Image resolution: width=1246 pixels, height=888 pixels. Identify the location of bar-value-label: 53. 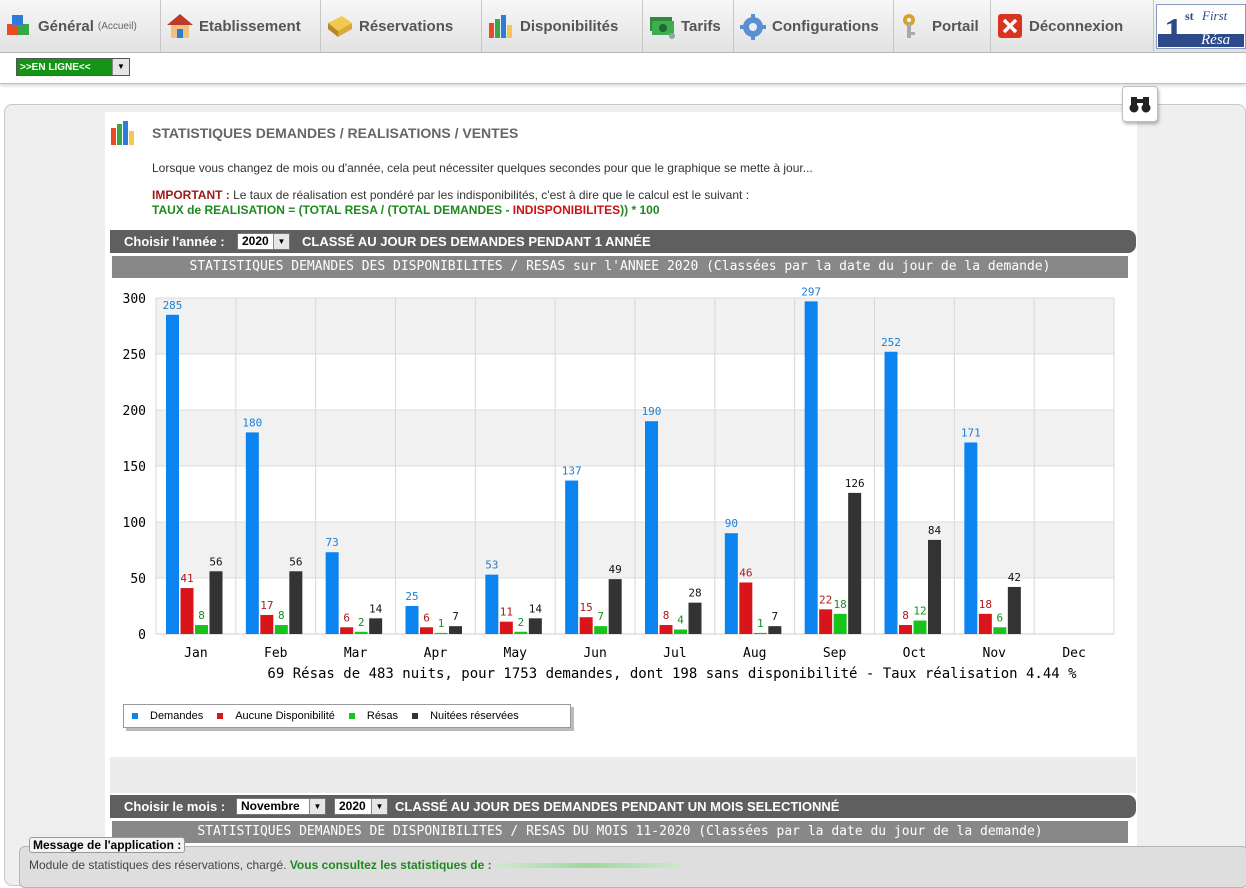
(491, 565).